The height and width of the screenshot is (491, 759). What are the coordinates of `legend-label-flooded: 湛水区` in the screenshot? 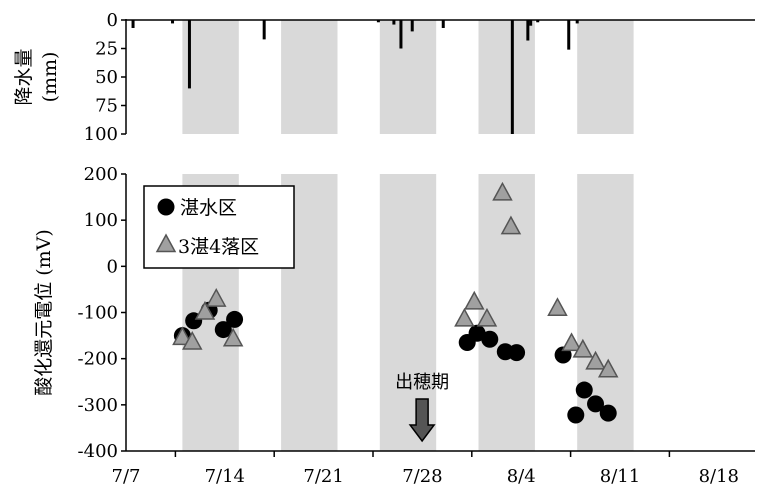 It's located at (208, 208).